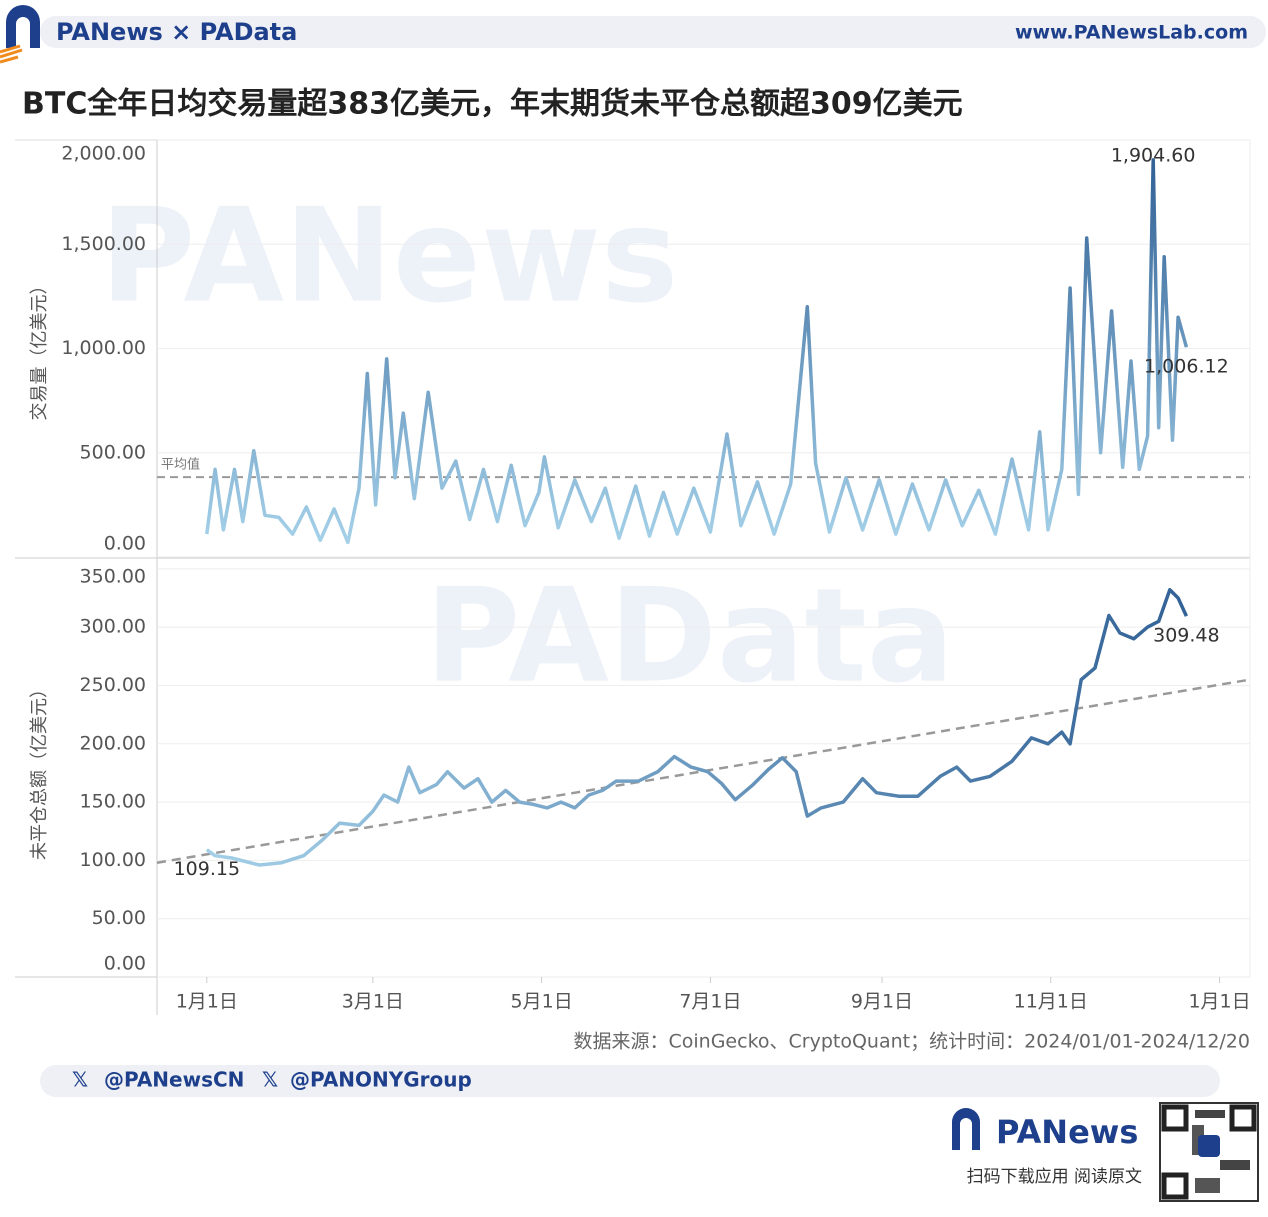 This screenshot has width=1268, height=1217. Describe the element at coordinates (39, 349) in the screenshot. I see `y-axis-title: 交易量（亿美元）` at that location.